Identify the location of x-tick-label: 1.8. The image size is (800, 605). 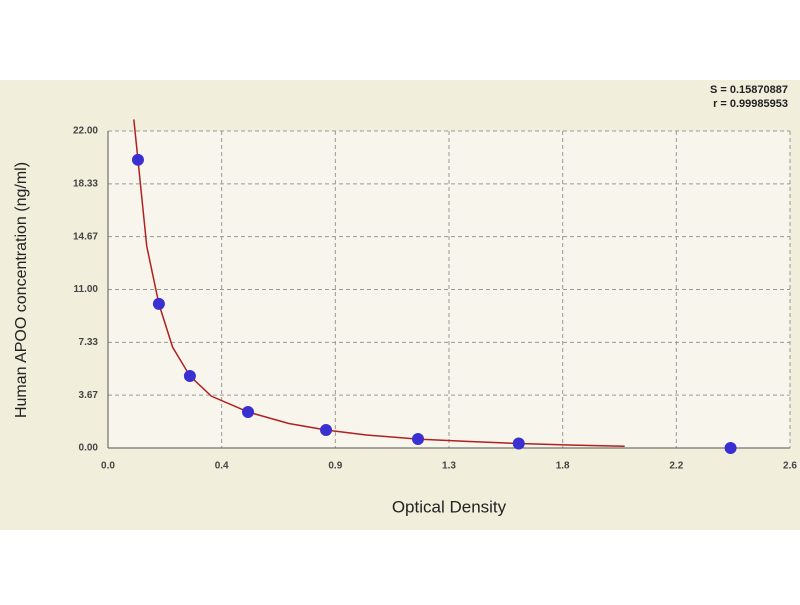
(563, 466).